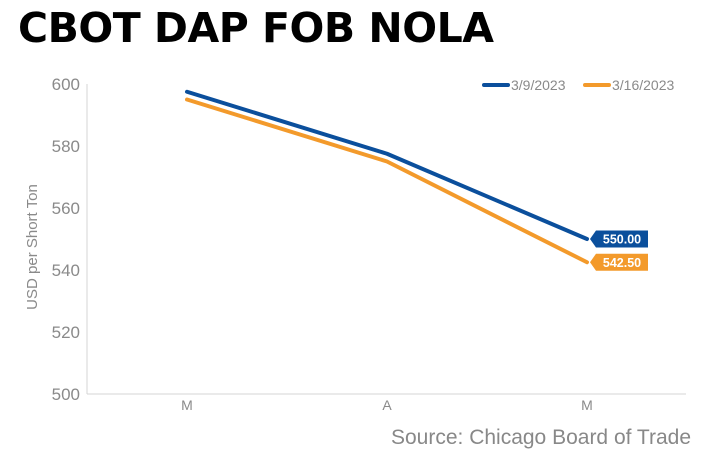  I want to click on legend-label: 3/16/2023, so click(643, 85).